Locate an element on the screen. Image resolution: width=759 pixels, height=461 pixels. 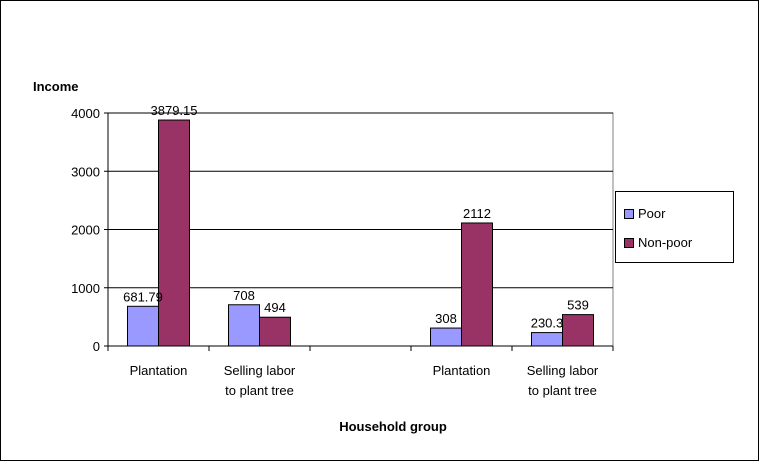
legend-label-poor: Poor is located at coordinates (652, 213).